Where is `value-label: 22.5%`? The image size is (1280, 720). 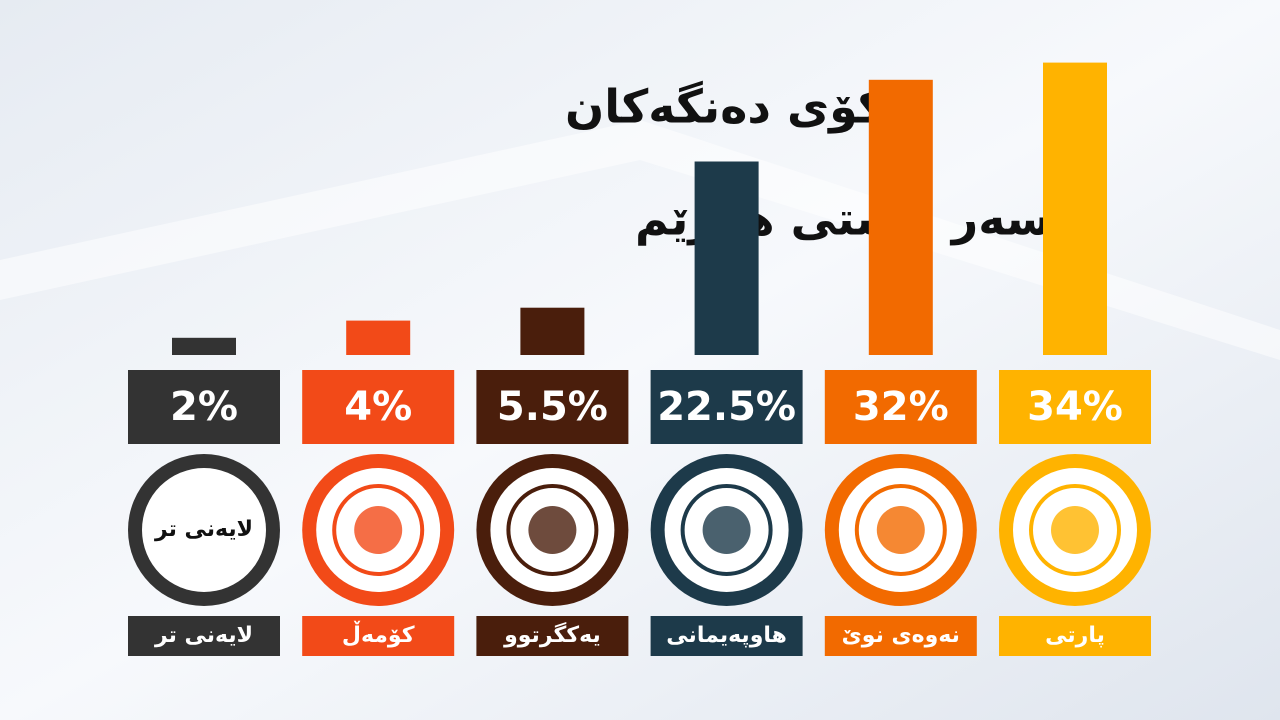 value-label: 22.5% is located at coordinates (726, 407).